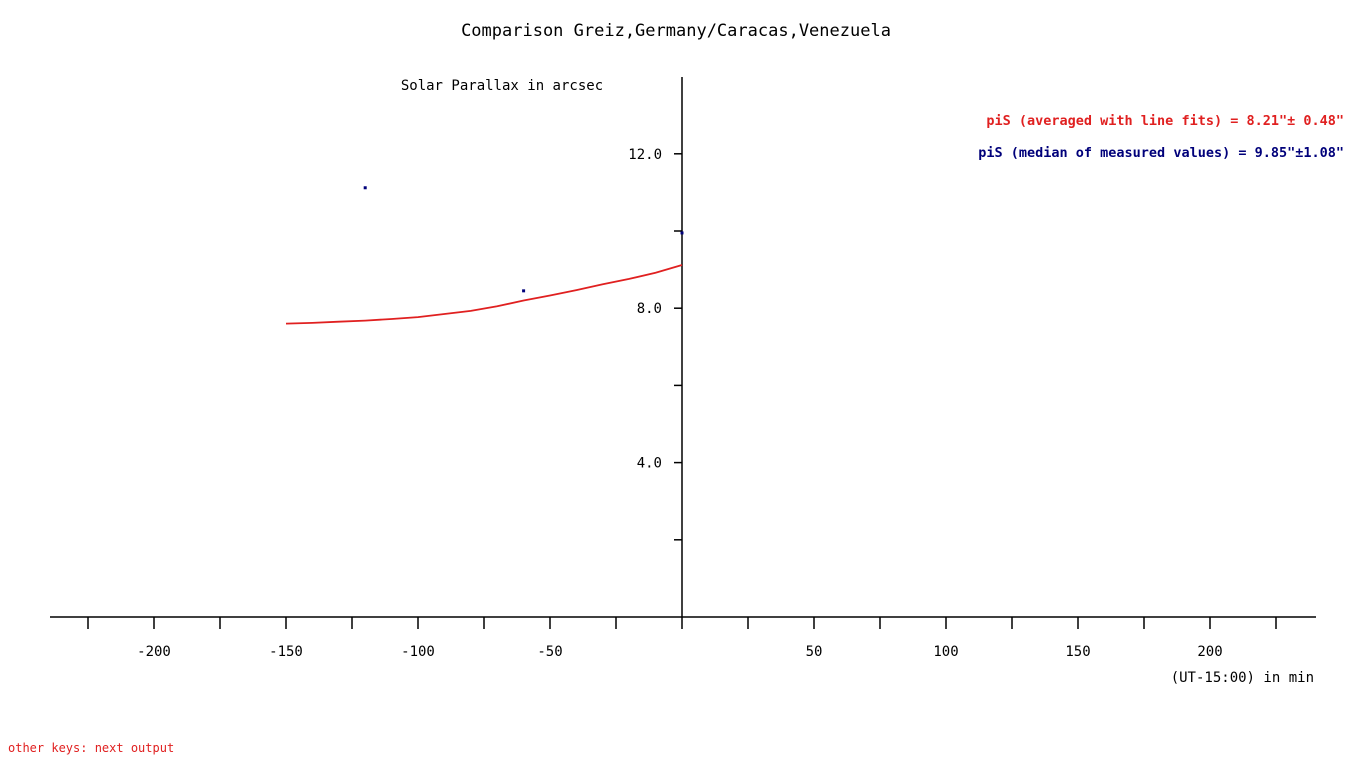  What do you see at coordinates (649, 309) in the screenshot?
I see `y-tick-label: 8.0` at bounding box center [649, 309].